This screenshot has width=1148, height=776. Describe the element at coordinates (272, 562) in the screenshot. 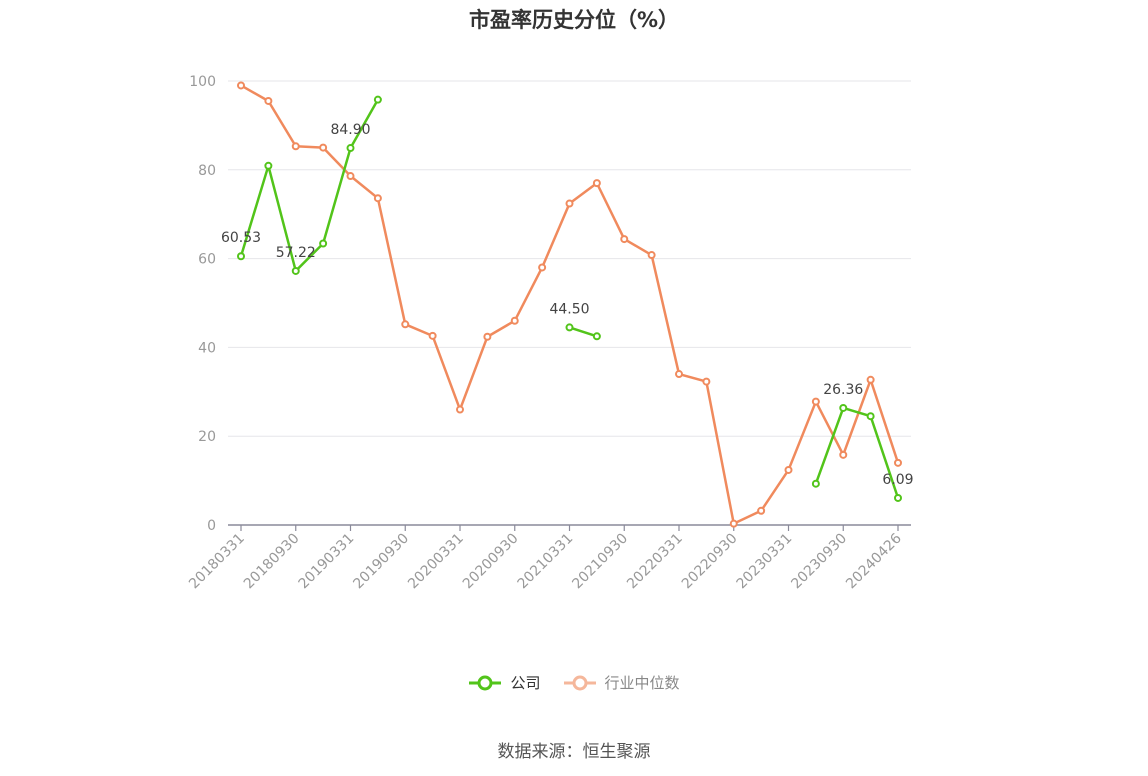

I see `x-tick-label: 20180930` at that location.